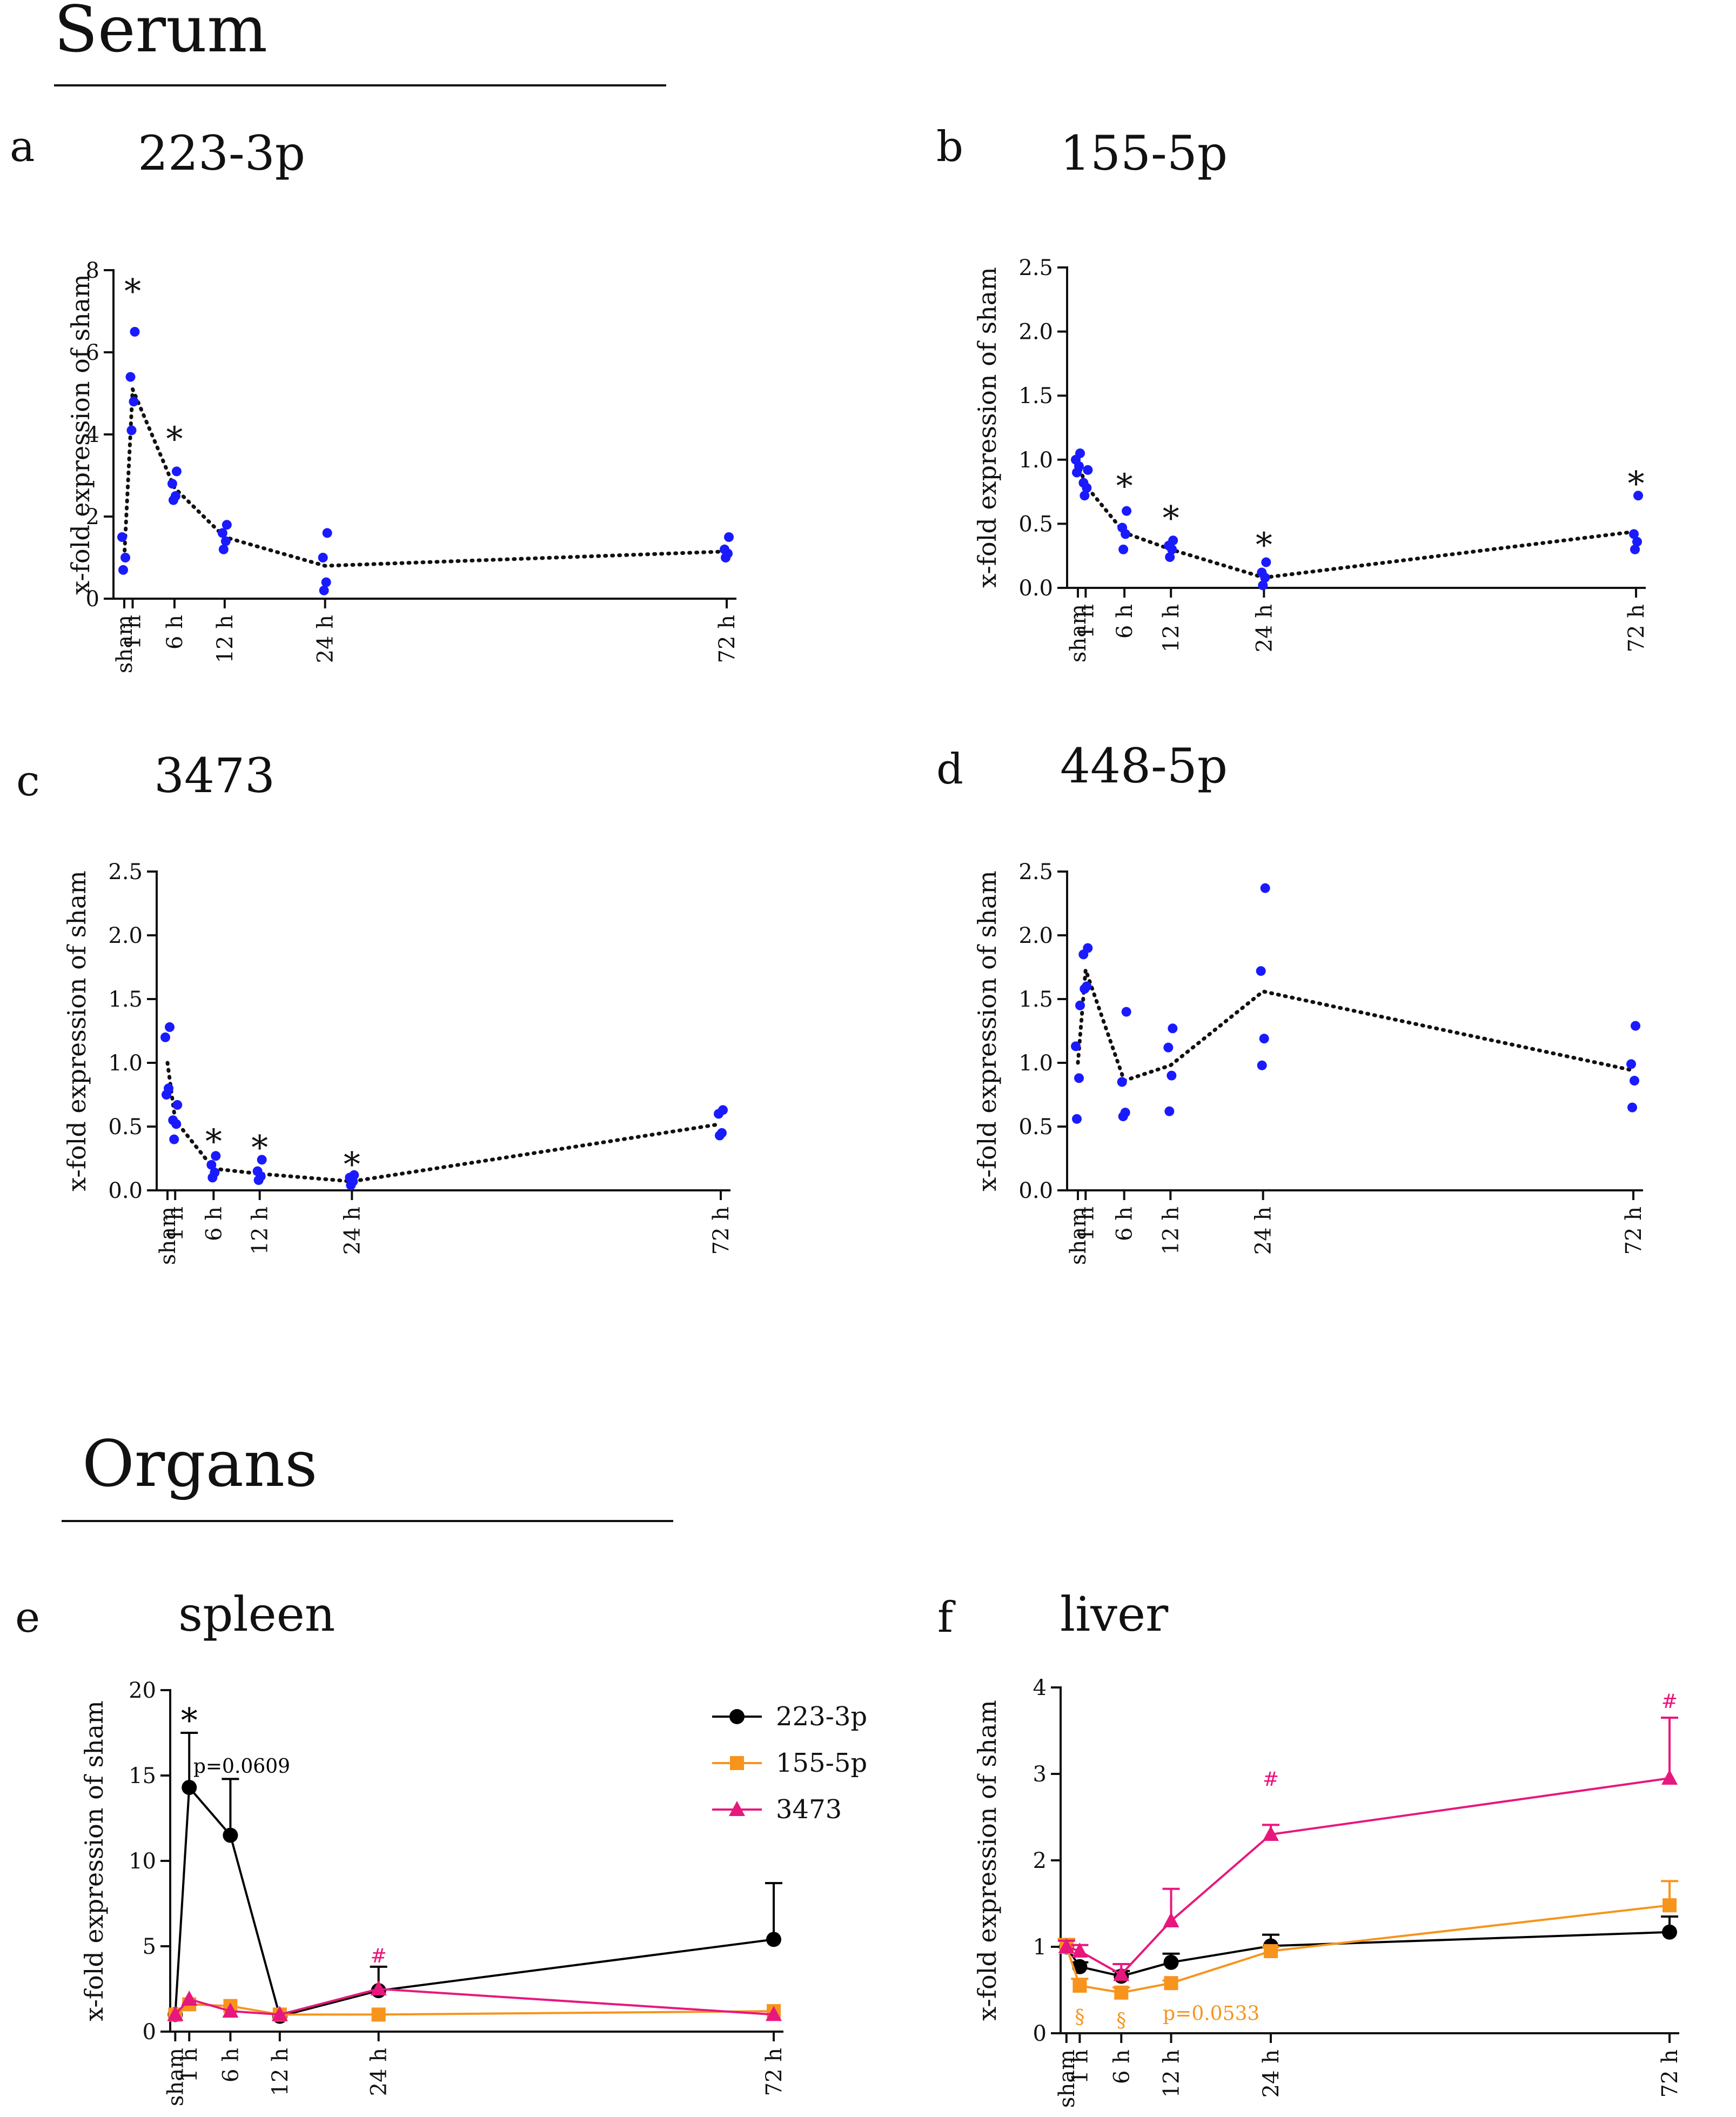 The height and width of the screenshot is (2117, 1736). I want to click on y-tick-label: 20, so click(143, 1691).